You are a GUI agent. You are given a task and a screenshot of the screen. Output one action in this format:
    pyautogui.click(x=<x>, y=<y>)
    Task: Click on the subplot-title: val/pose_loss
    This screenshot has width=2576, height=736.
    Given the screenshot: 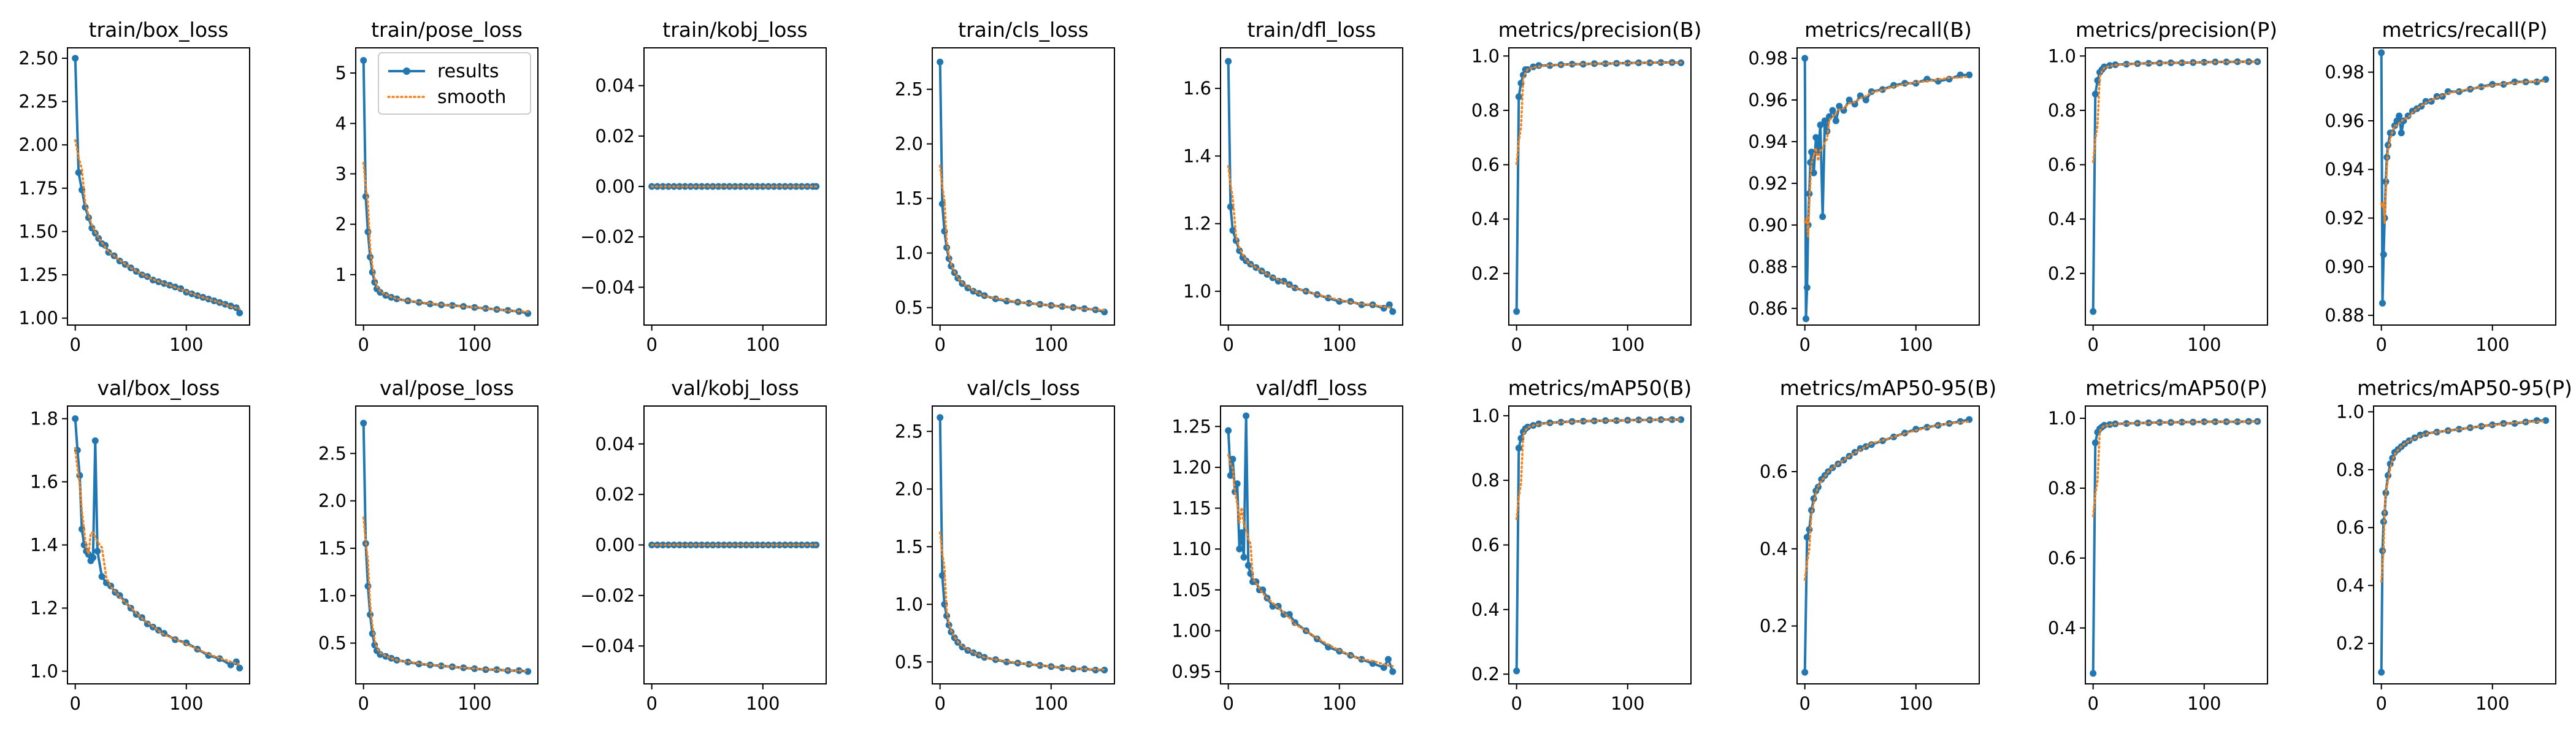 What is the action you would take?
    pyautogui.click(x=447, y=388)
    